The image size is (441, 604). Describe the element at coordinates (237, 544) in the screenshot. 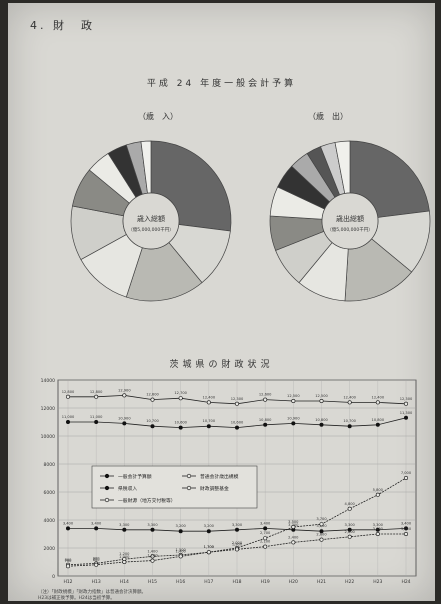

I see `data-label: 1,900` at that location.